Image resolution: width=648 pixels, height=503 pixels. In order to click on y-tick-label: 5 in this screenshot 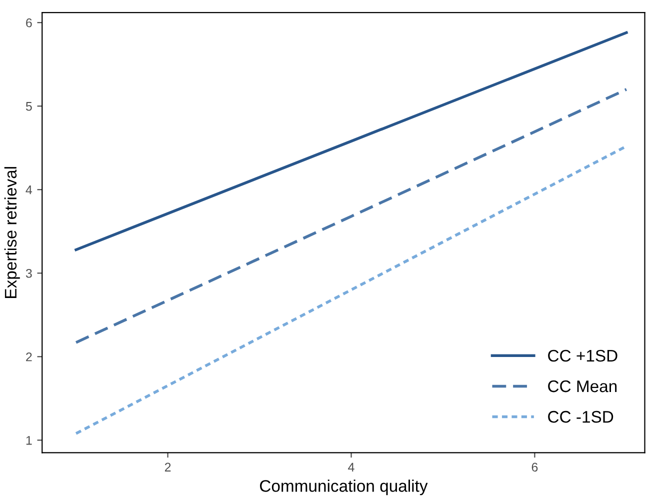, I will do `click(29, 106)`.